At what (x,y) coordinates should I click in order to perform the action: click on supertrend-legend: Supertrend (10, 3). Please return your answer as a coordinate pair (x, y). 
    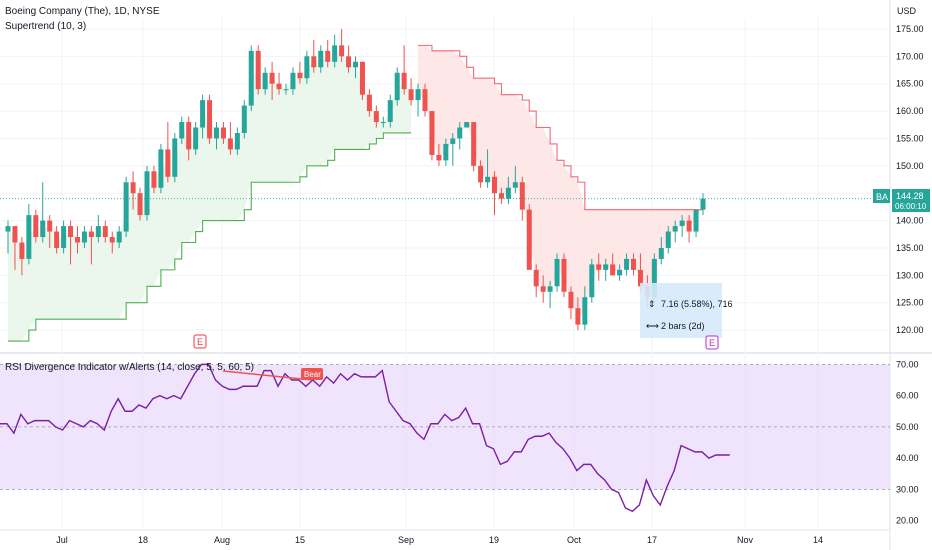
    Looking at the image, I should click on (45, 26).